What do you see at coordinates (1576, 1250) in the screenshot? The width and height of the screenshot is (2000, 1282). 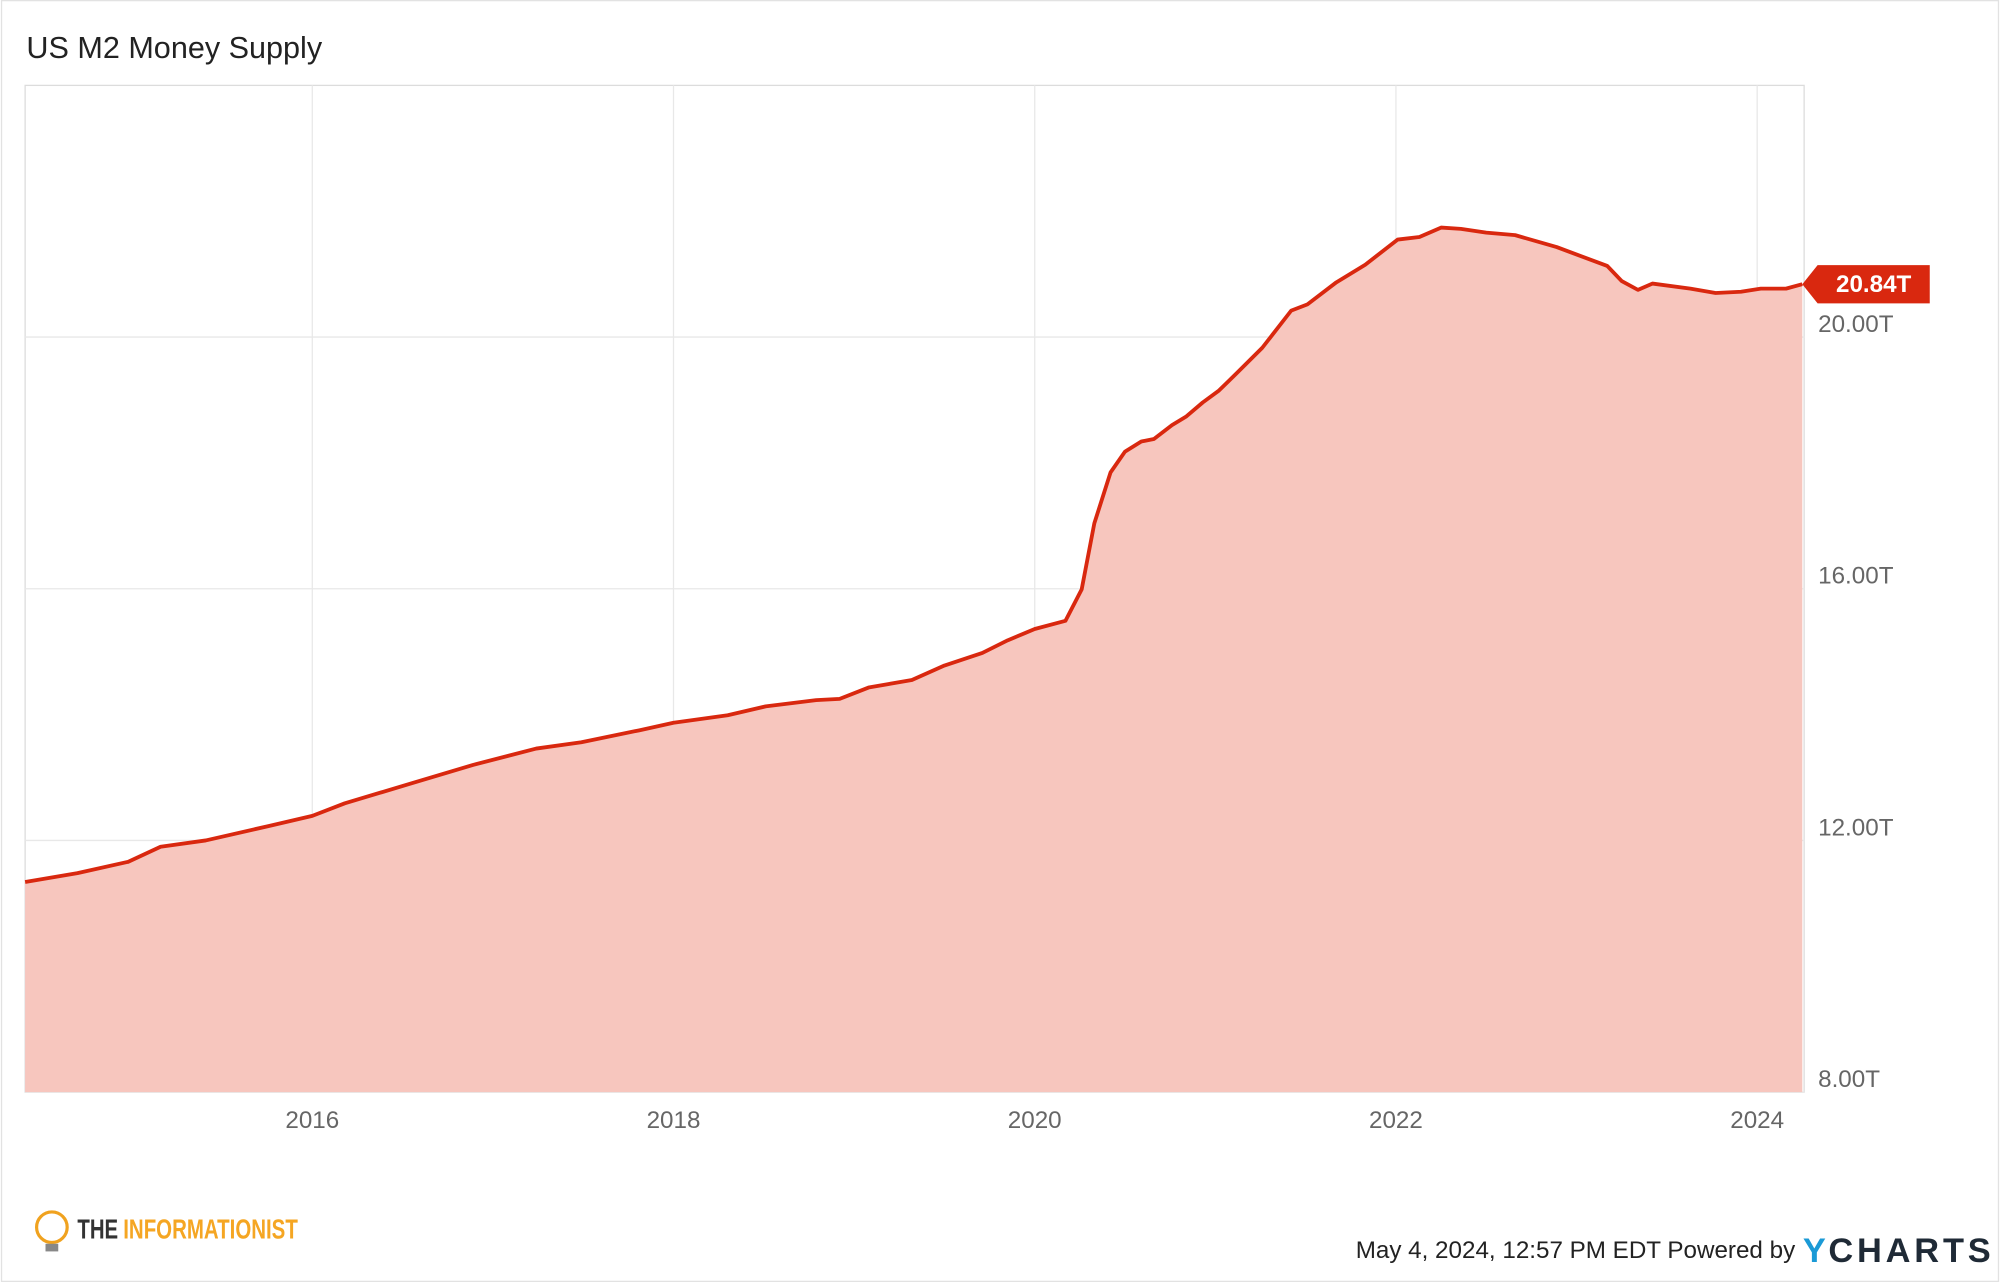 I see `footer: May 4, 2024, 12:57 PM EDT Powered by` at bounding box center [1576, 1250].